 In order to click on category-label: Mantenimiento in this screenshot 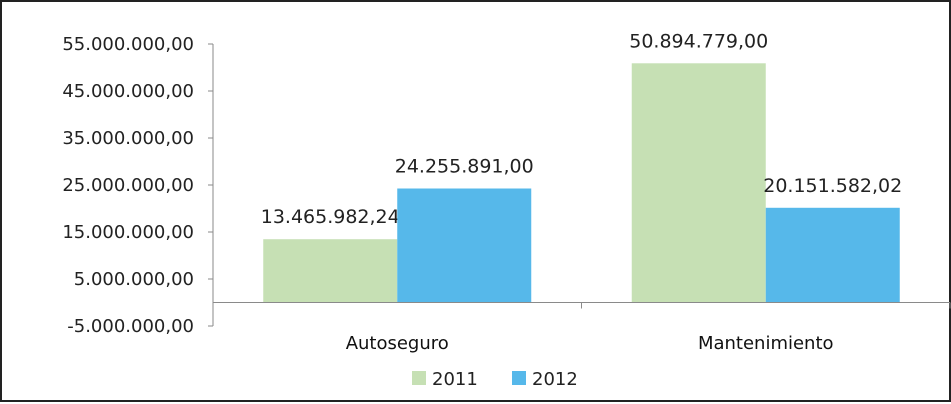, I will do `click(766, 343)`.